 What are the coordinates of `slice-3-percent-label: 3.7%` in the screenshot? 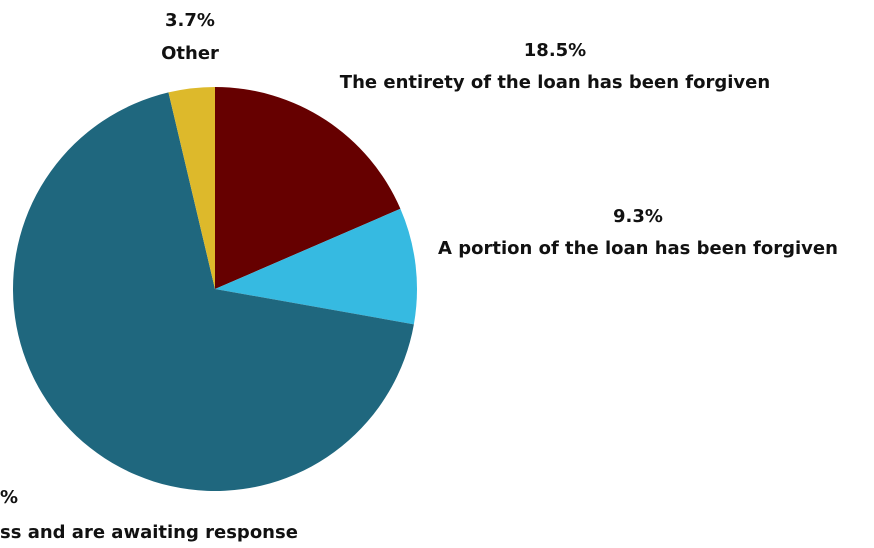 It's located at (190, 20).